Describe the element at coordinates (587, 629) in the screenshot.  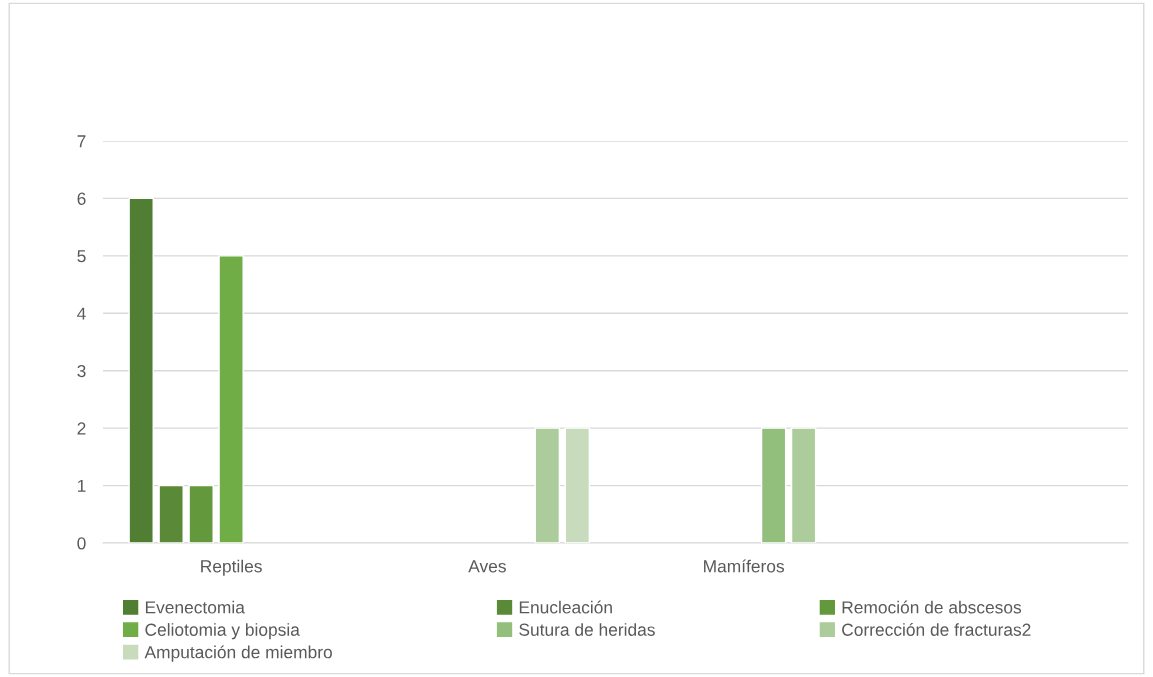
I see `legend-label: Sutura de heridas` at that location.